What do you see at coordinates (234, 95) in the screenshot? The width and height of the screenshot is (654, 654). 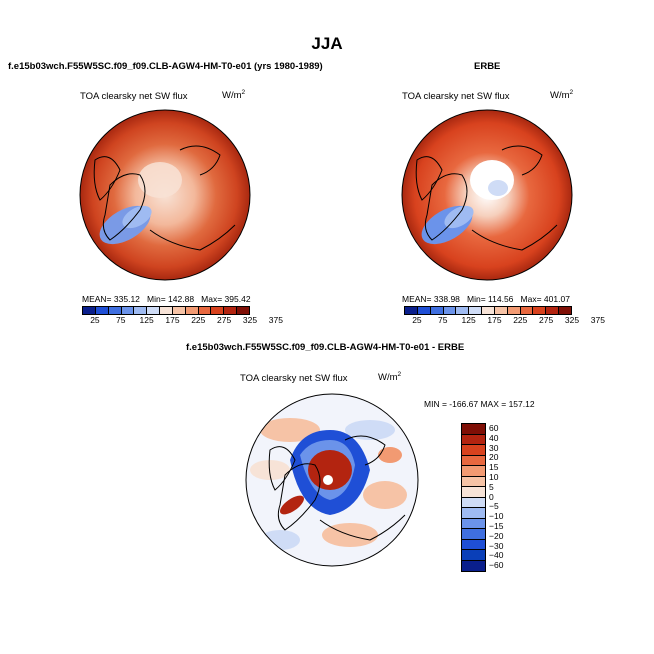 I see `model-units-label: W/m2` at bounding box center [234, 95].